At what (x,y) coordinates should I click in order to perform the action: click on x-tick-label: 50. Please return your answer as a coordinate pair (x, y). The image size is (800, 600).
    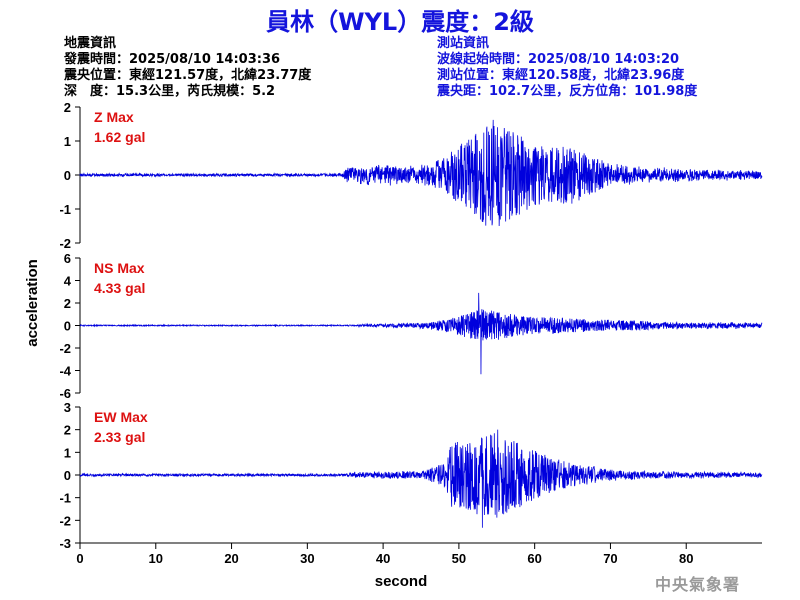
    Looking at the image, I should click on (459, 558).